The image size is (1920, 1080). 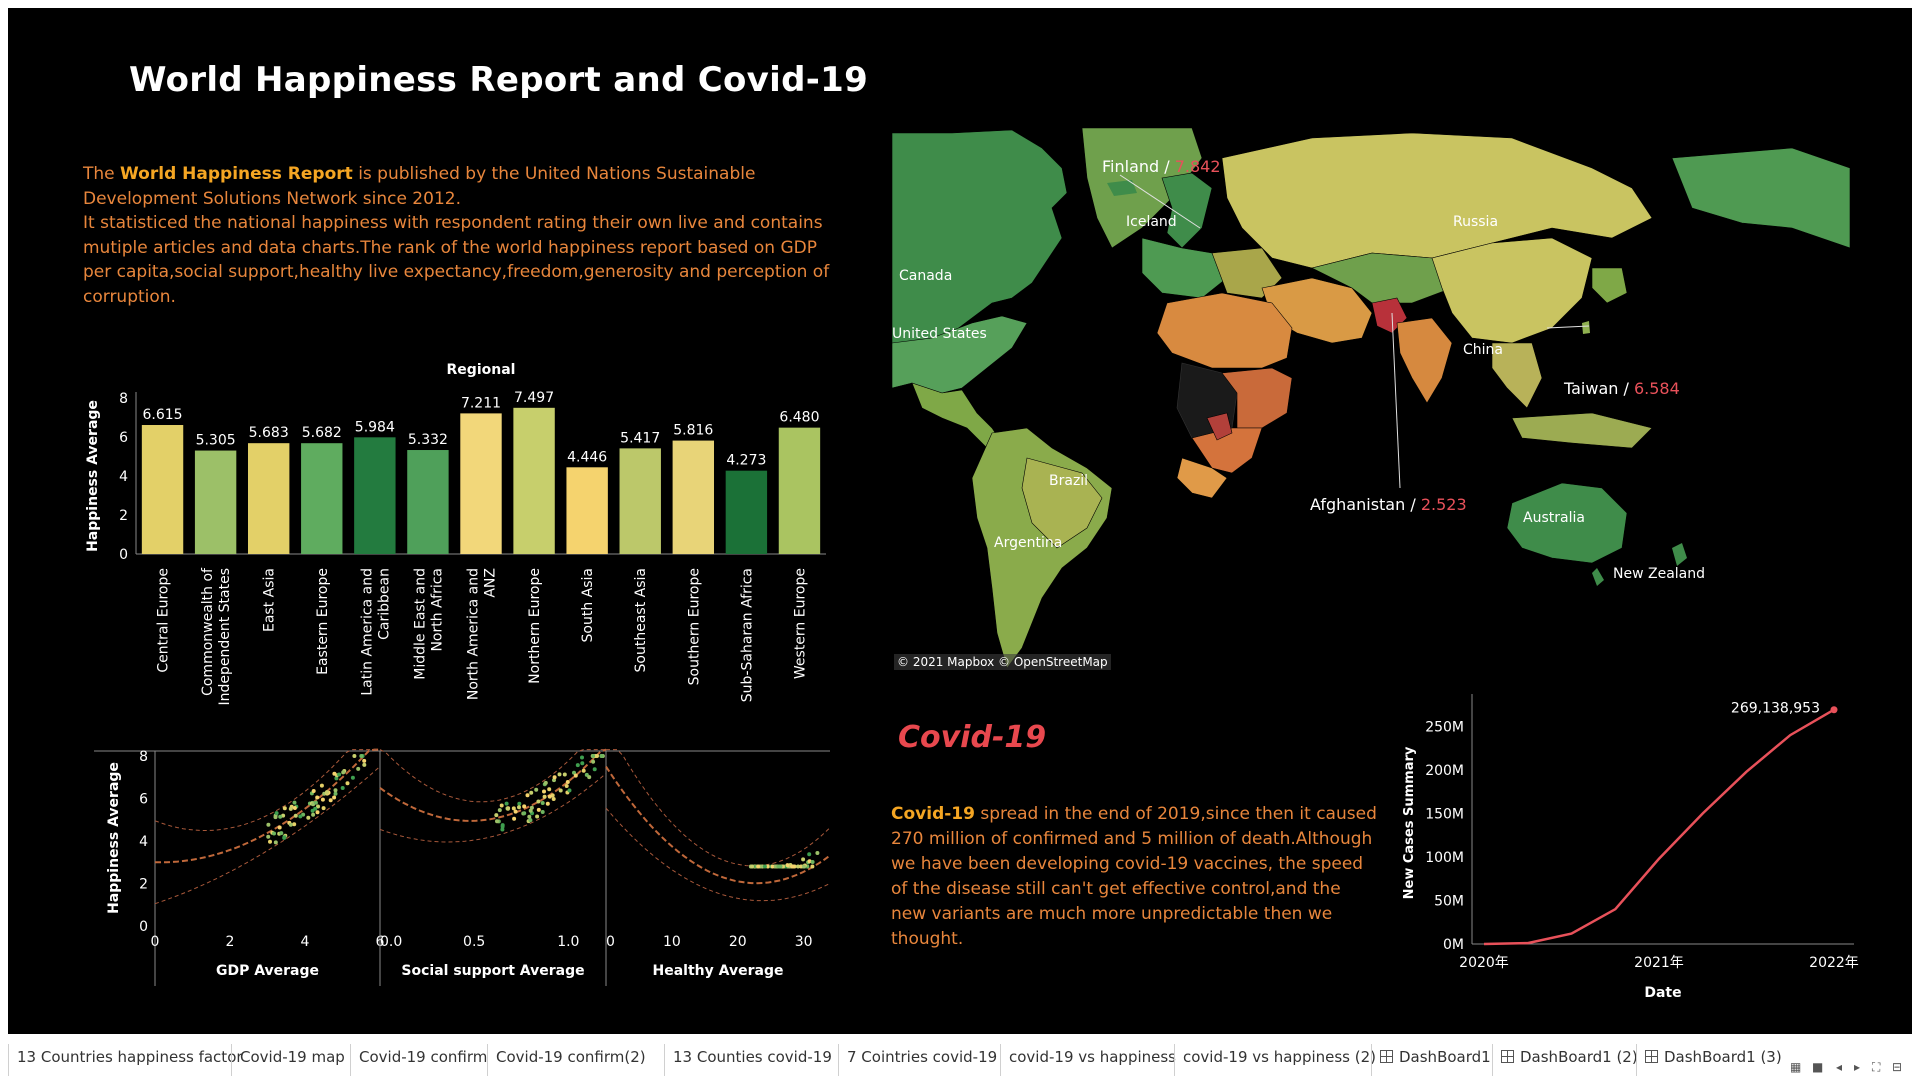 What do you see at coordinates (267, 806) in the screenshot?
I see `scatter-trend-line` at bounding box center [267, 806].